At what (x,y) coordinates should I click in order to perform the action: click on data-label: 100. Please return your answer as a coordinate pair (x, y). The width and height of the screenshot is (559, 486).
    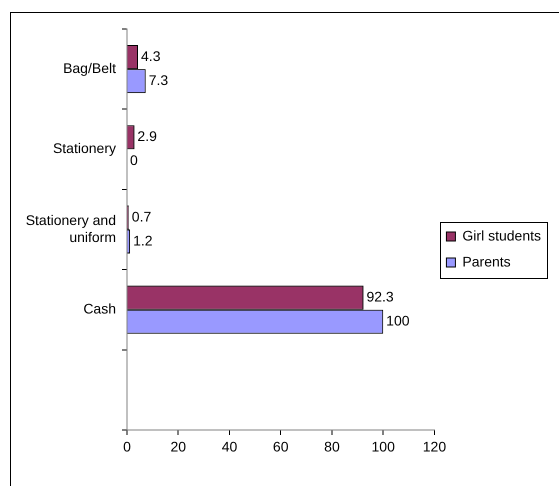
    Looking at the image, I should click on (398, 320).